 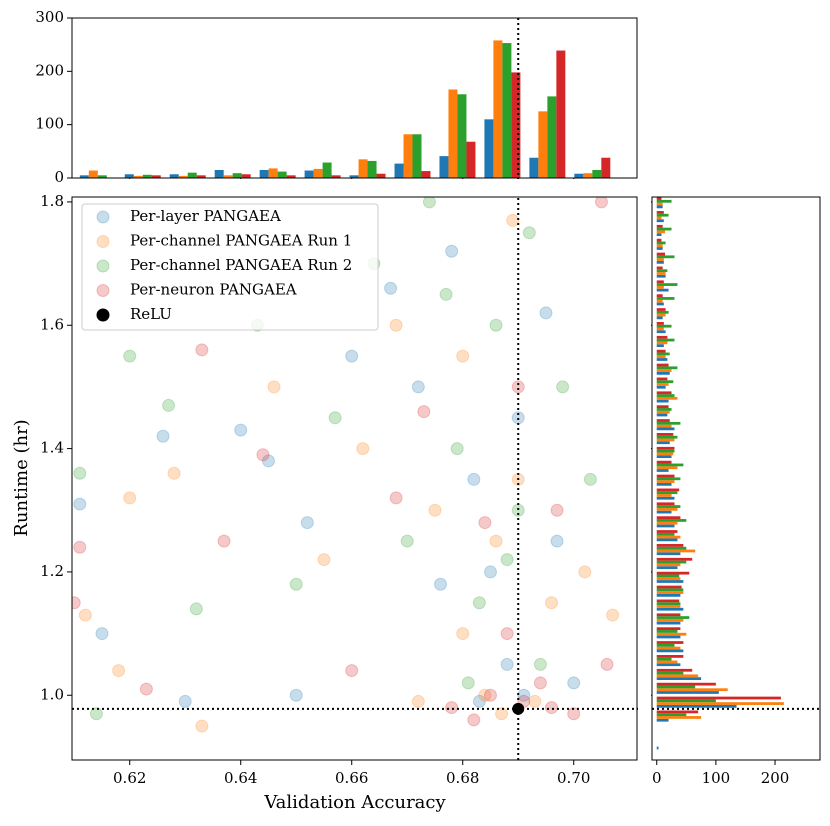 I want to click on x-tick-label: 0, so click(x=657, y=778).